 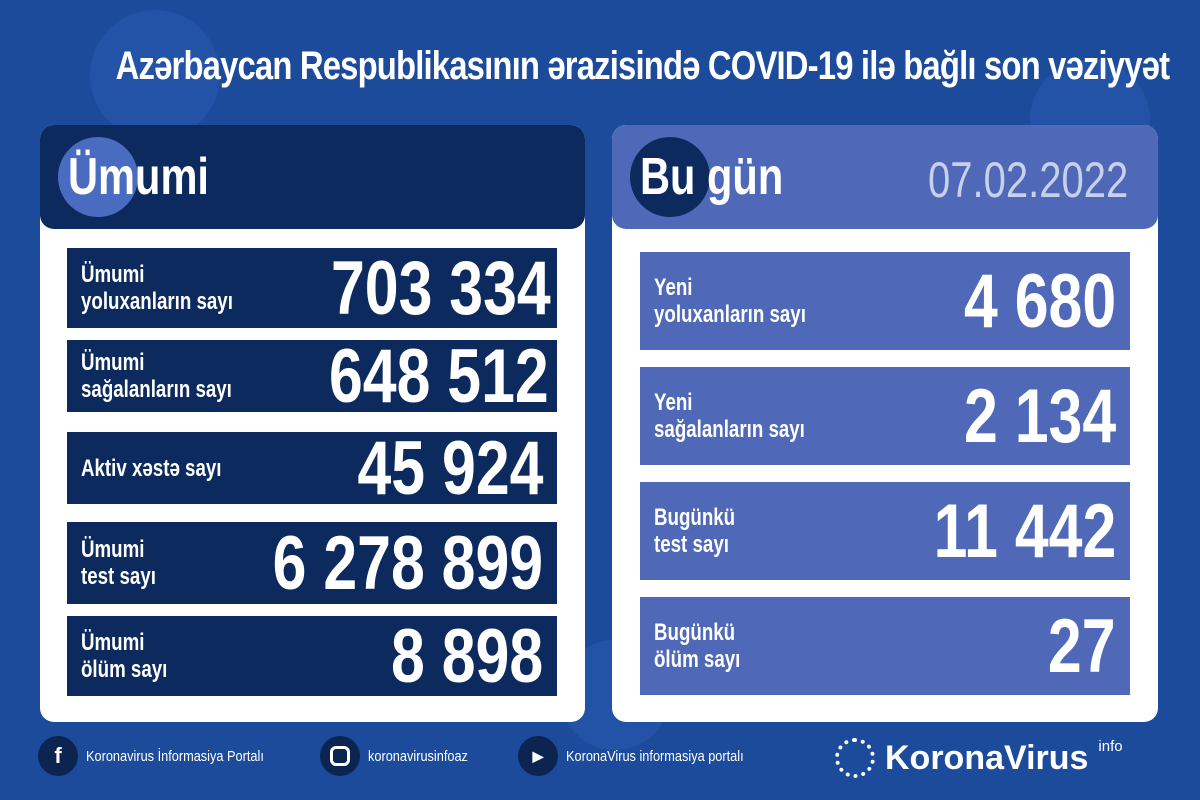 What do you see at coordinates (418, 756) in the screenshot?
I see `instagram-label: koronavirusinfoaz` at bounding box center [418, 756].